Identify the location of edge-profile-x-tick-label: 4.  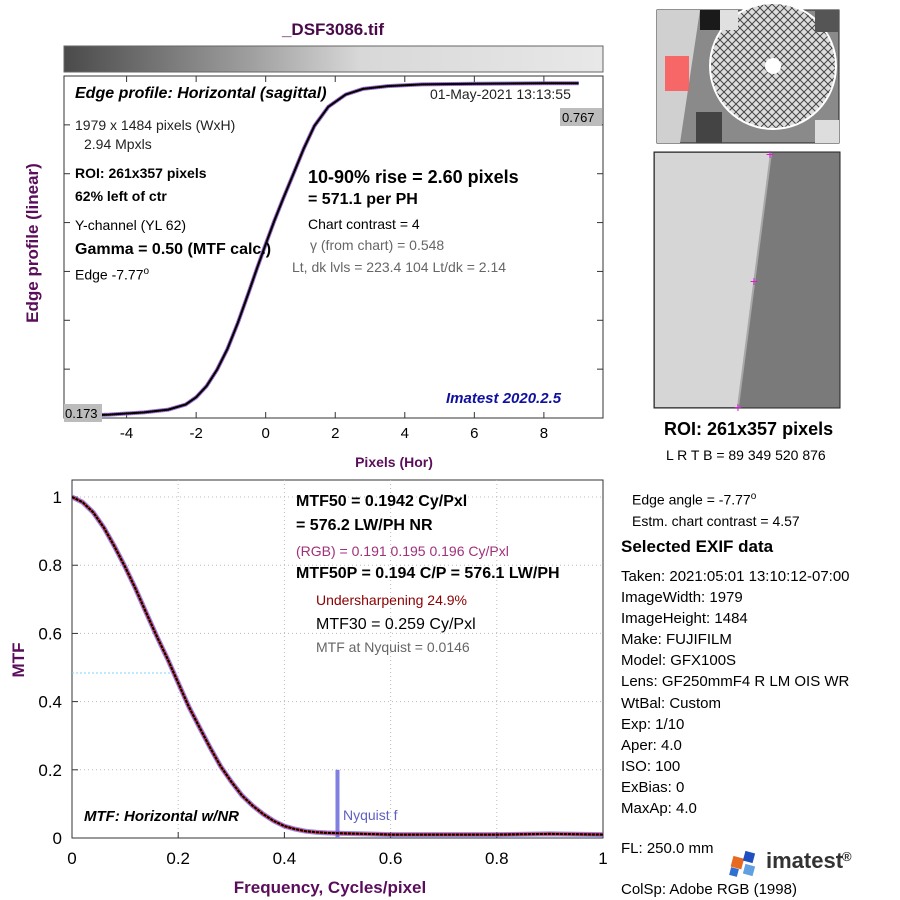
(405, 433).